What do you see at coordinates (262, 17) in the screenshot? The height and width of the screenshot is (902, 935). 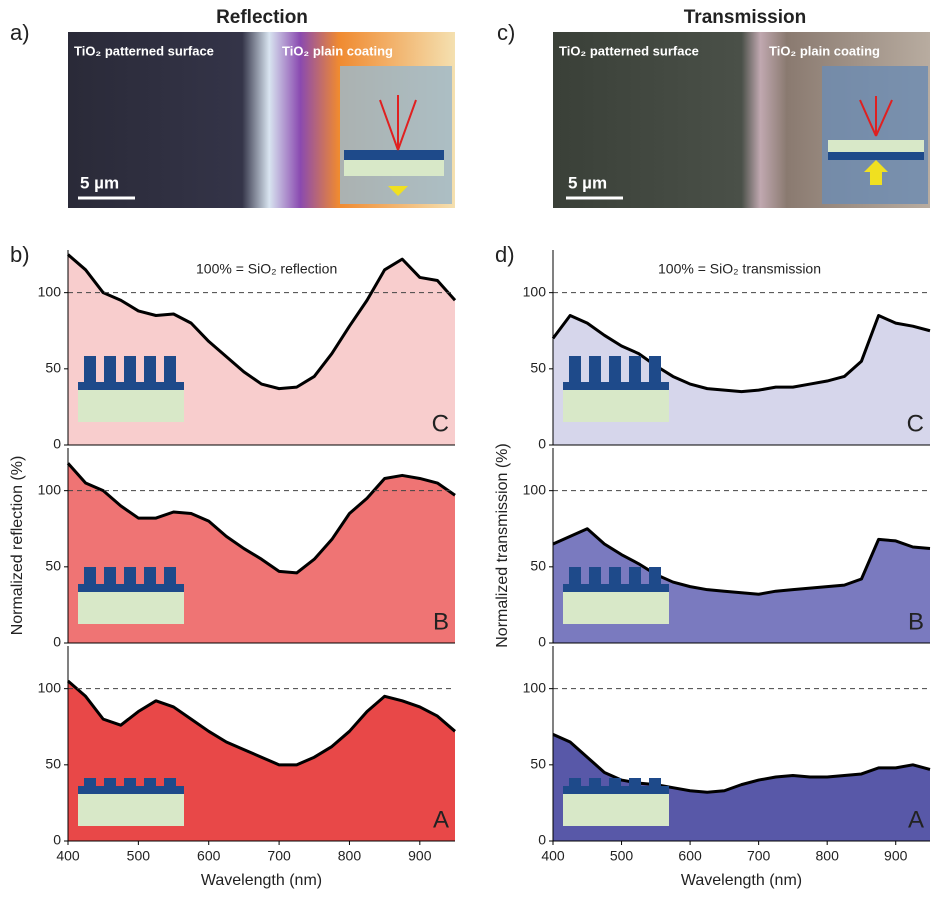 I see `panel-title: Reflection` at bounding box center [262, 17].